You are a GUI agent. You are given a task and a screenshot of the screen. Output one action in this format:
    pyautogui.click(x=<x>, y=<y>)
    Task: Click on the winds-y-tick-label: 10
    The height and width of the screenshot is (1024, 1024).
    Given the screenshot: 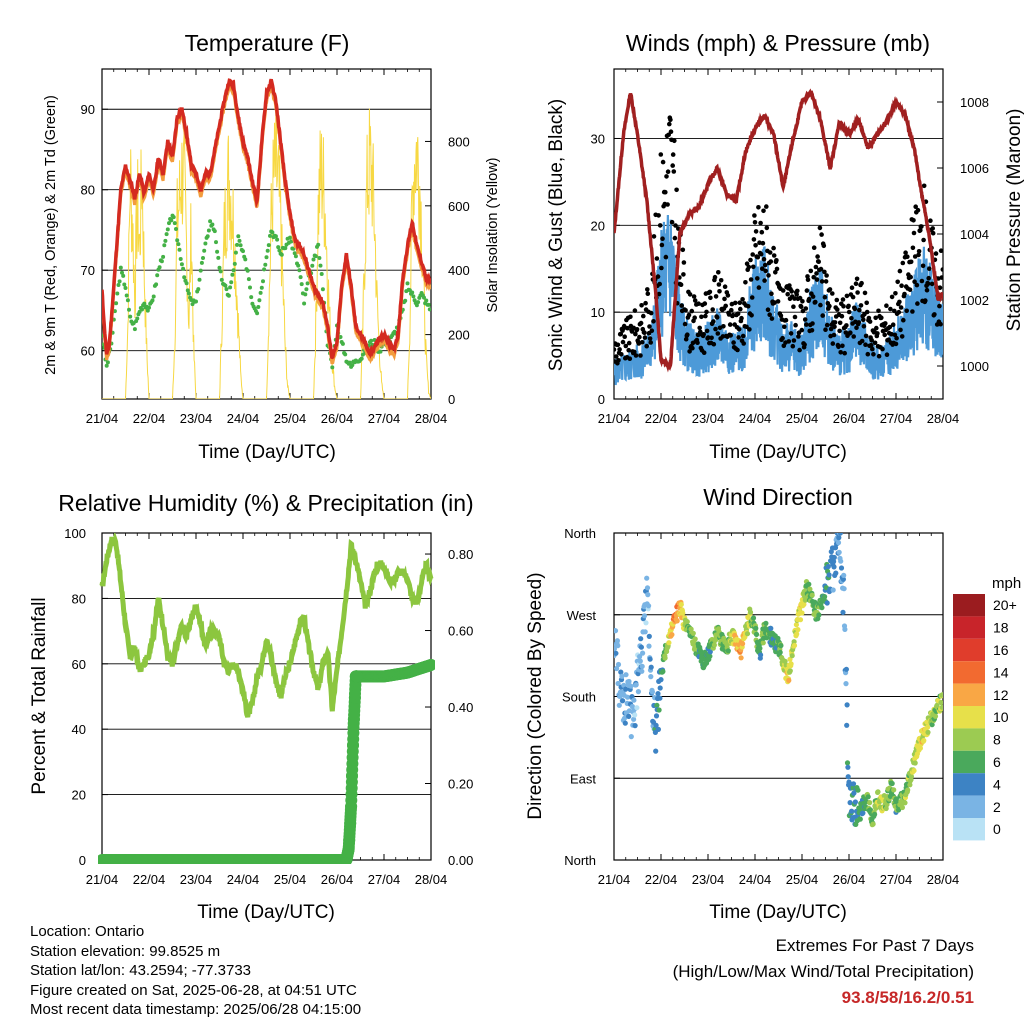 What is the action you would take?
    pyautogui.click(x=598, y=312)
    